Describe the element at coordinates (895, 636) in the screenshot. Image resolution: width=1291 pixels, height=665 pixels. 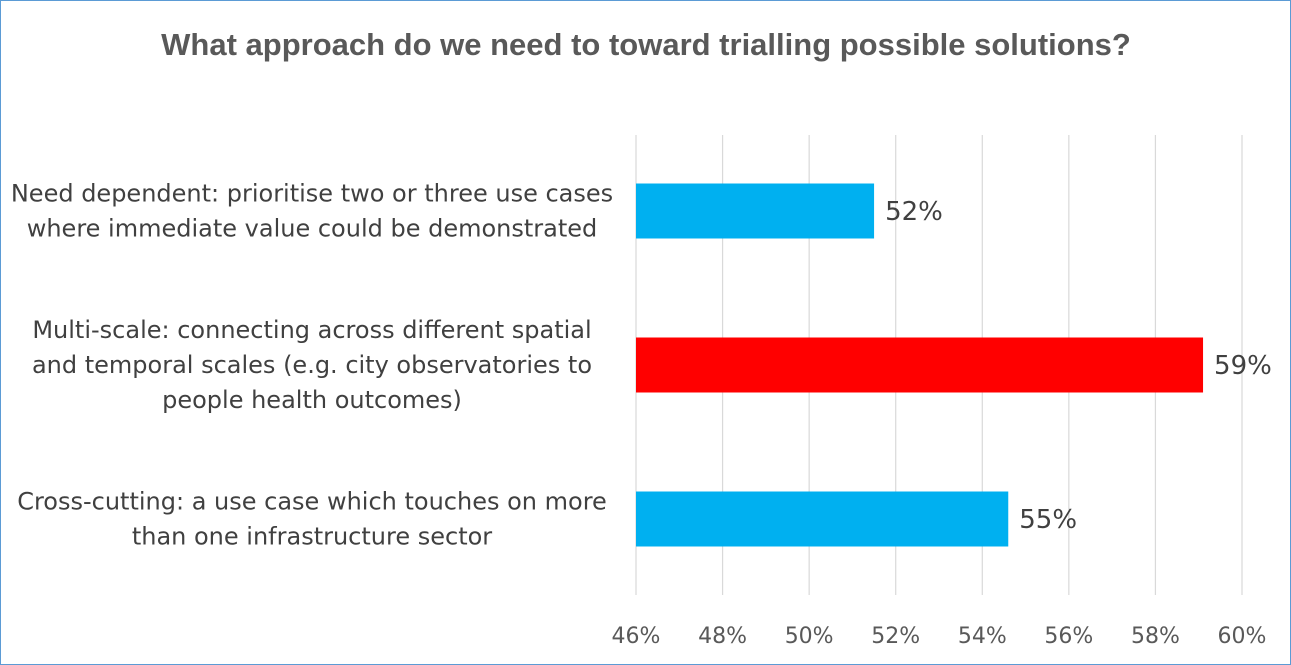
I see `x-tick-label: 52%` at that location.